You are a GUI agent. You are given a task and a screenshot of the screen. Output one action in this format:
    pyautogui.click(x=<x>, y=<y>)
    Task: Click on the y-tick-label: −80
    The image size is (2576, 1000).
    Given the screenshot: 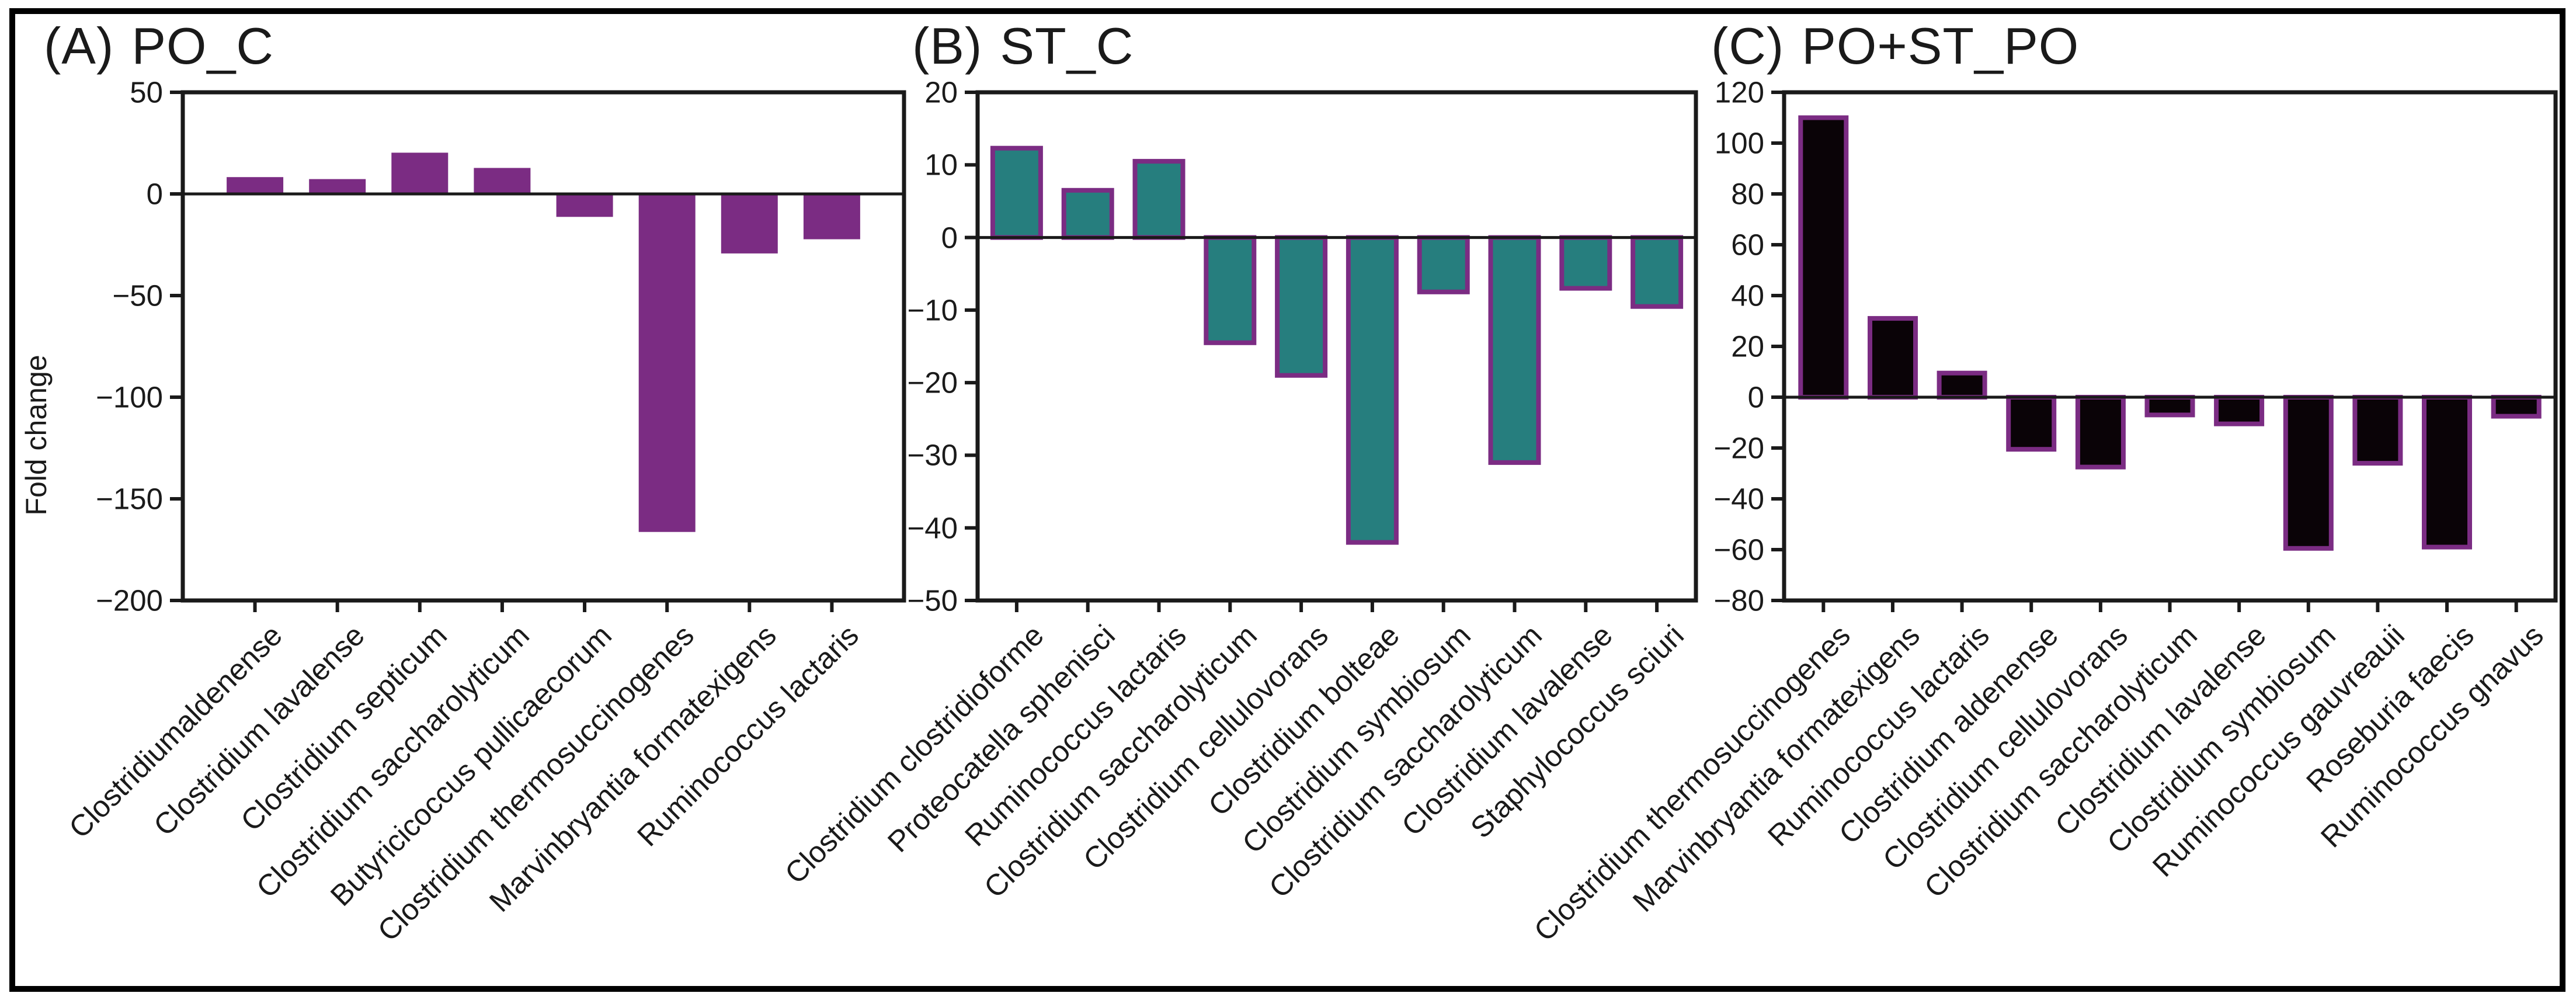 What is the action you would take?
    pyautogui.click(x=1738, y=600)
    